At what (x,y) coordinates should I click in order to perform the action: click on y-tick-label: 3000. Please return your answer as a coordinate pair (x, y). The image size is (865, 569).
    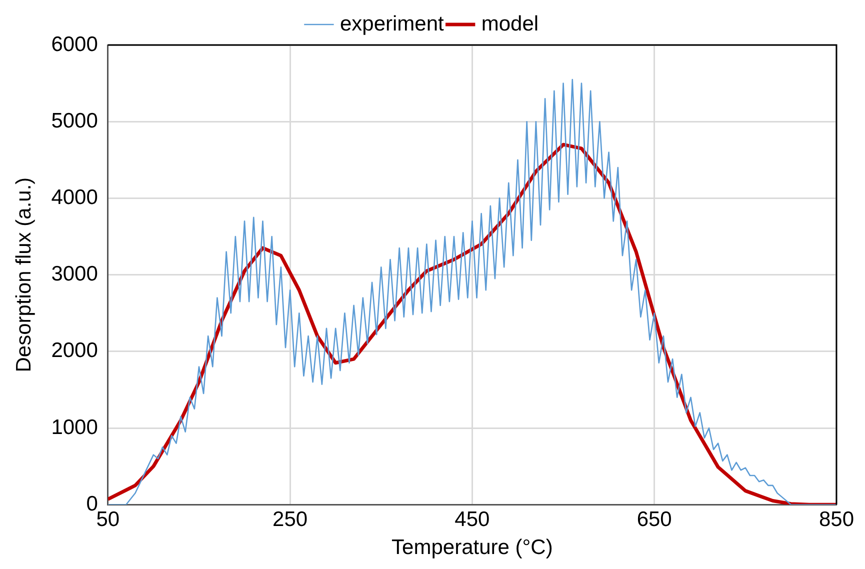
    Looking at the image, I should click on (74, 274).